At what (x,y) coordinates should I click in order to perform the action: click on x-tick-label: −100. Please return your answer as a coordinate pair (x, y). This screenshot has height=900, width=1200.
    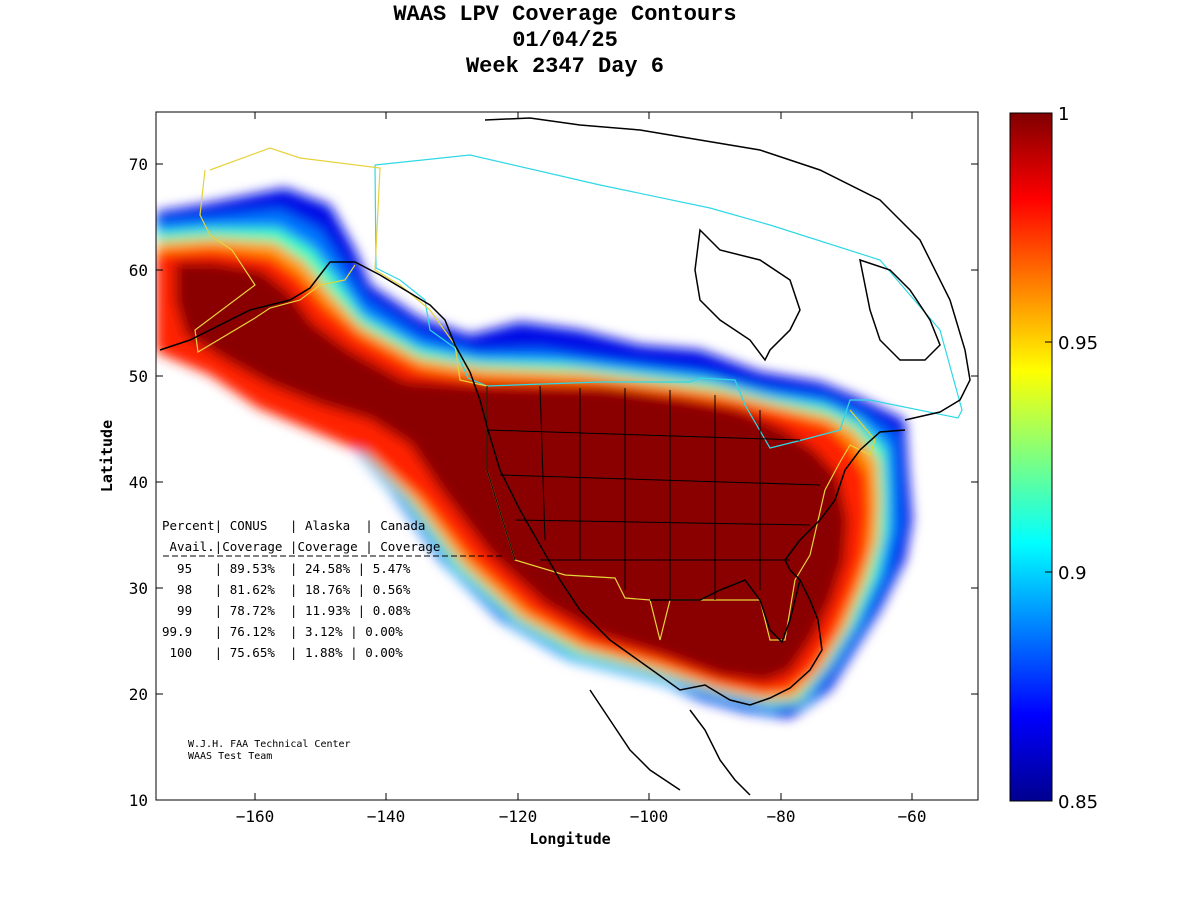
    Looking at the image, I should click on (649, 816).